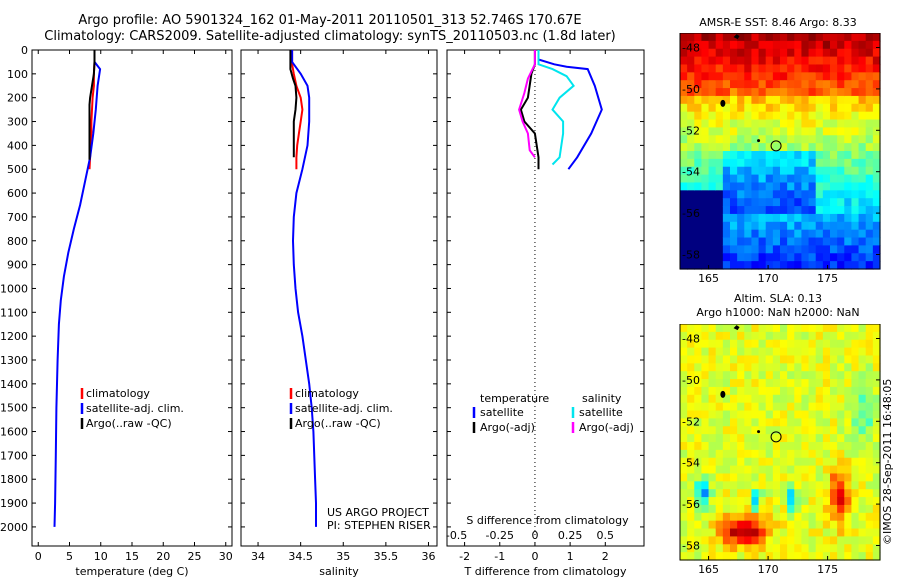  What do you see at coordinates (14, 384) in the screenshot?
I see `y-tick-label: 1400` at bounding box center [14, 384].